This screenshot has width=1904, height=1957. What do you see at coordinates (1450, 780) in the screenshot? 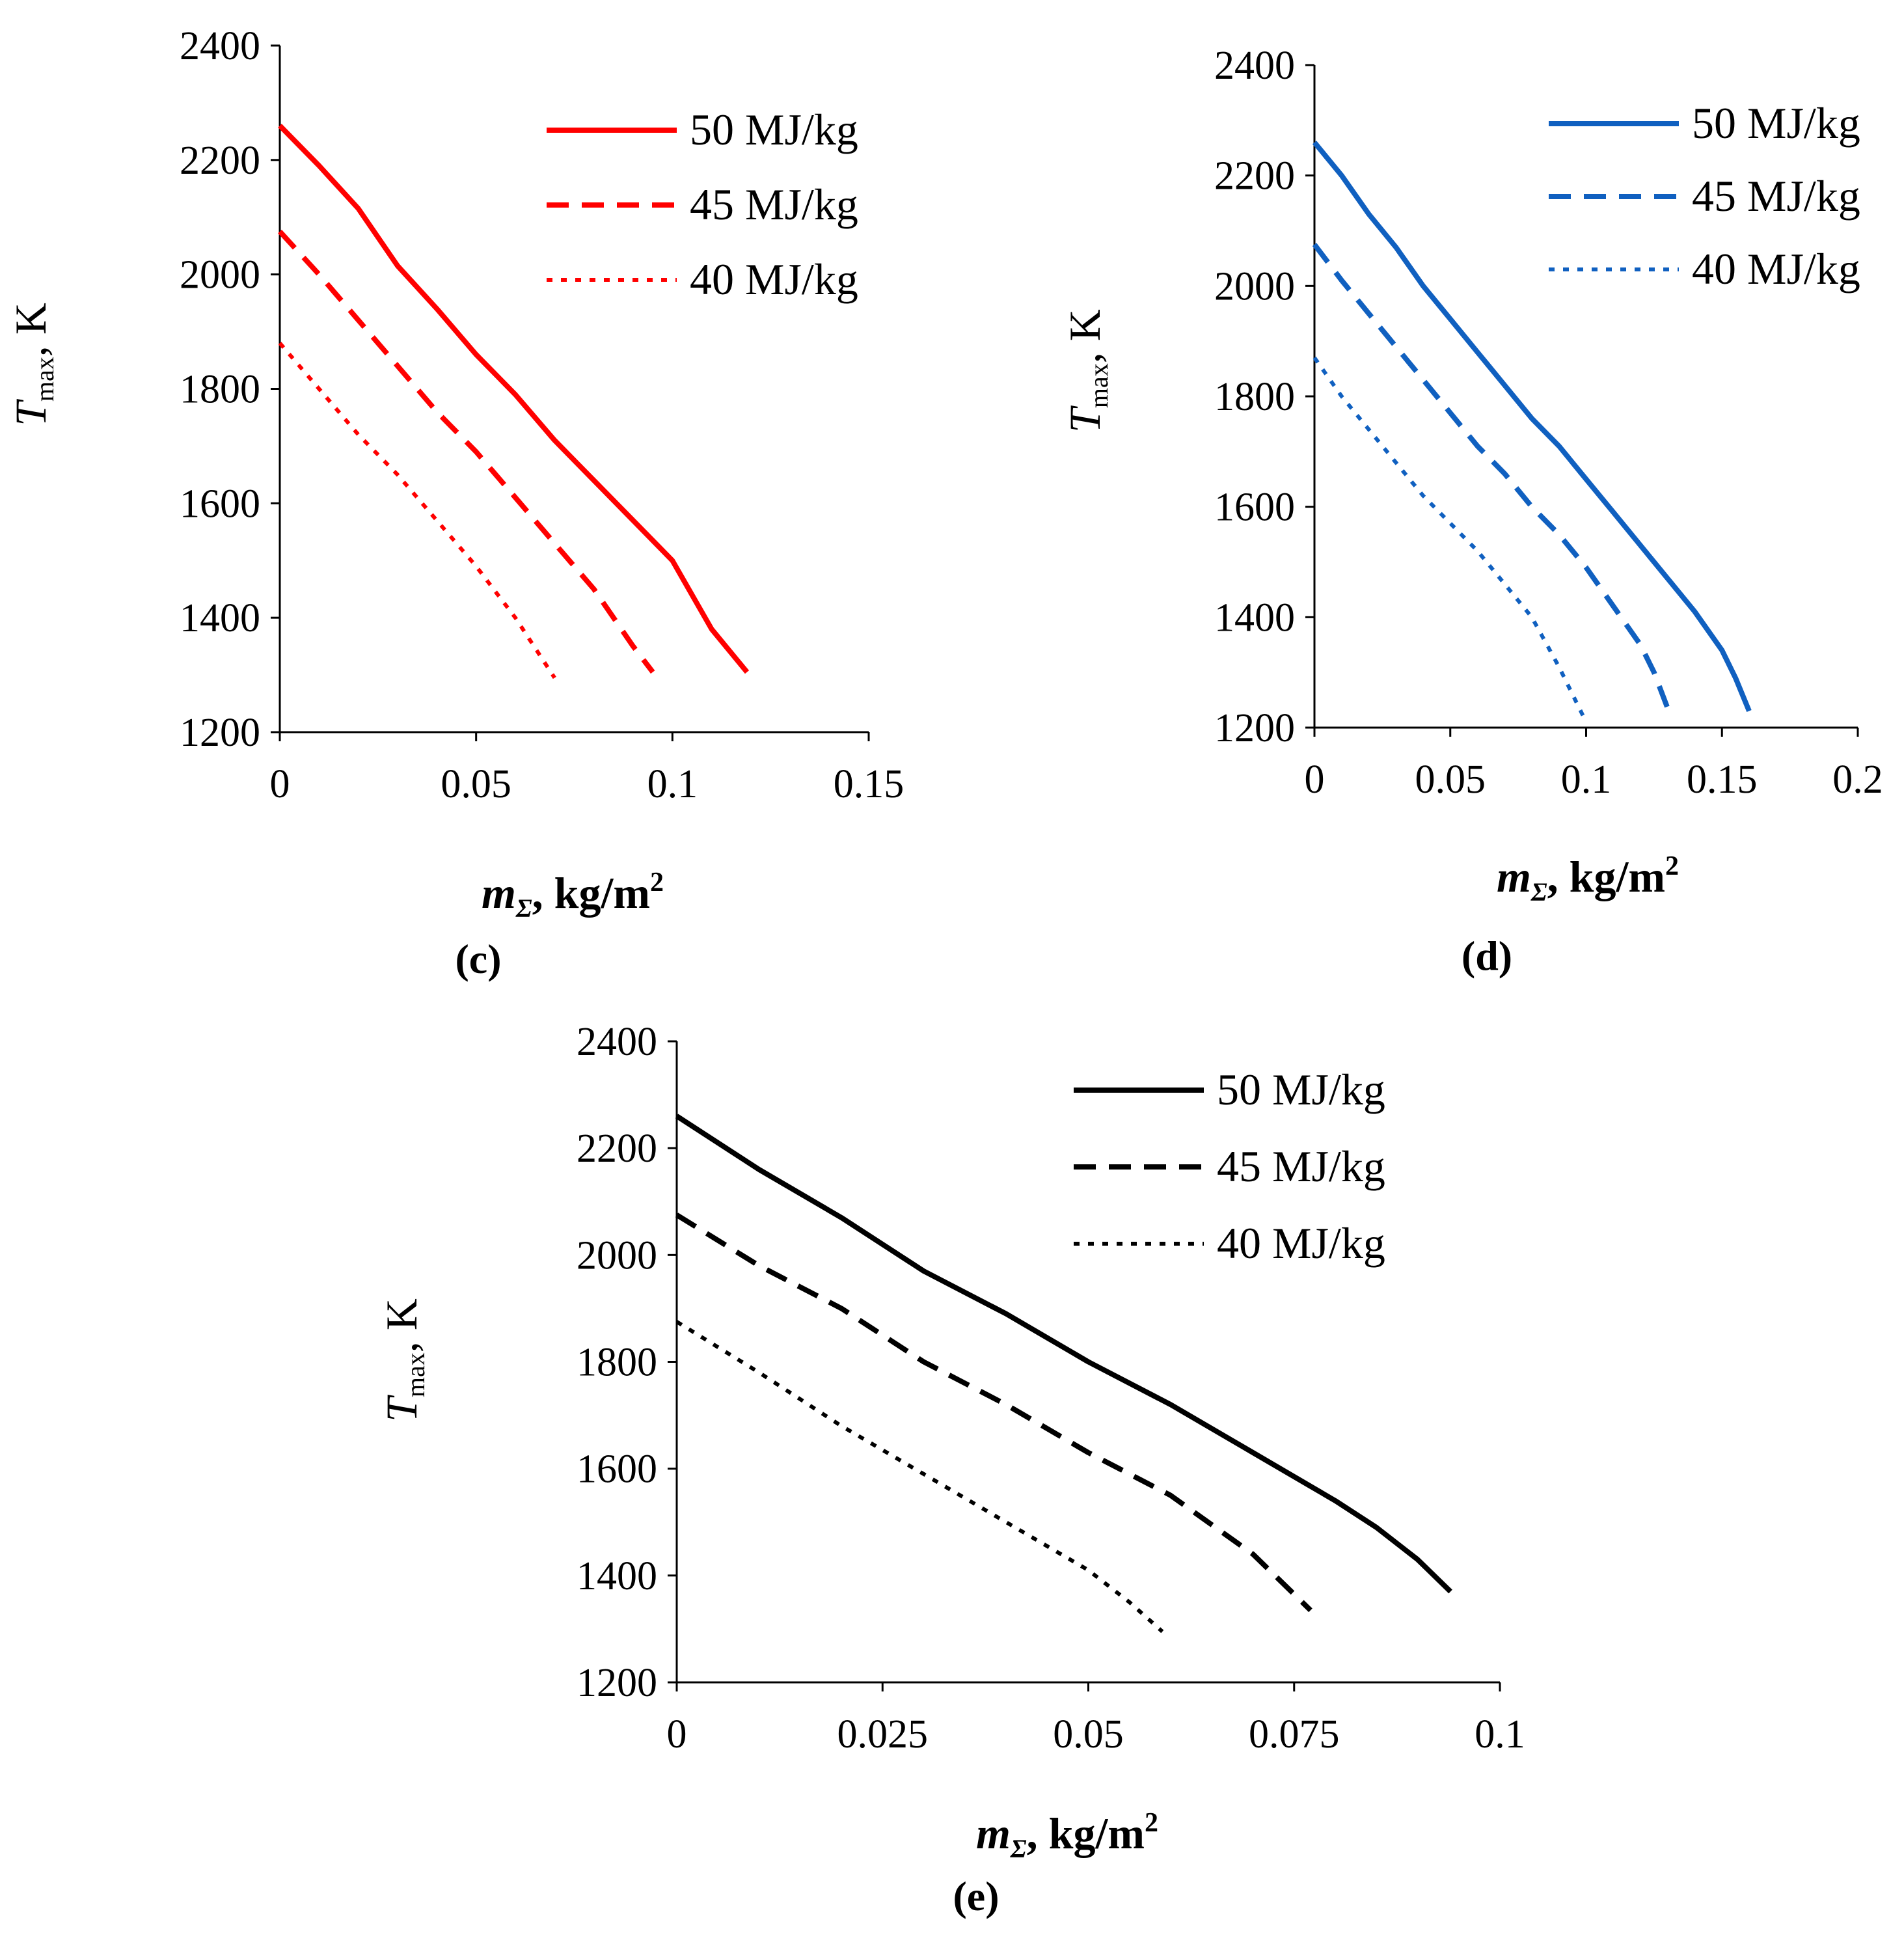
I see `chart-d-x-tick-label: 0.05` at bounding box center [1450, 780].